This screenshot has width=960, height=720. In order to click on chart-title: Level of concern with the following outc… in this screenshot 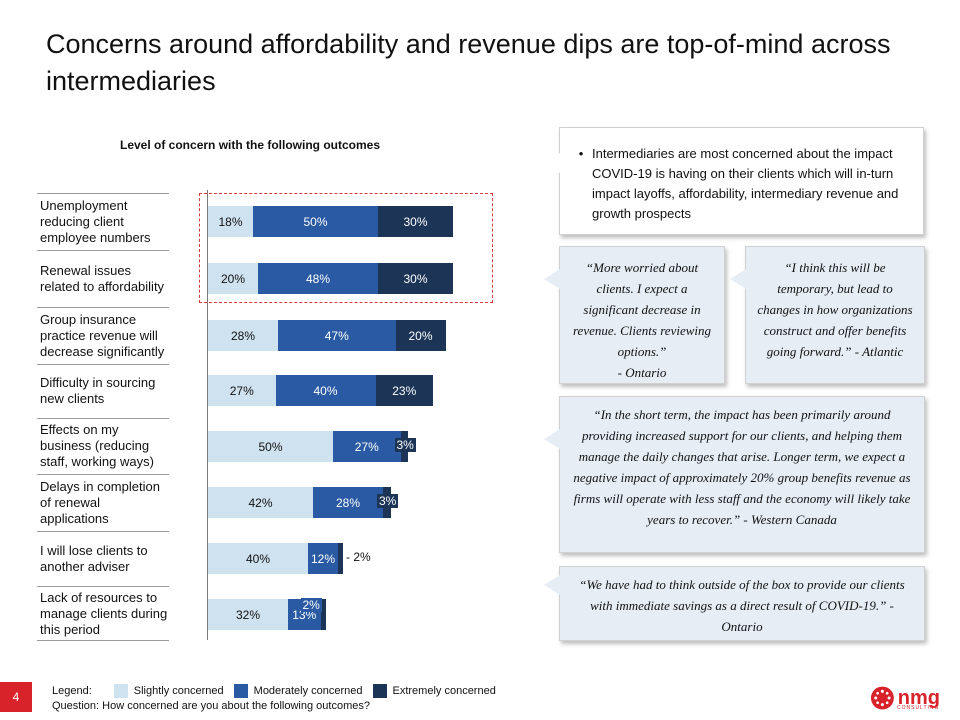, I will do `click(250, 145)`.